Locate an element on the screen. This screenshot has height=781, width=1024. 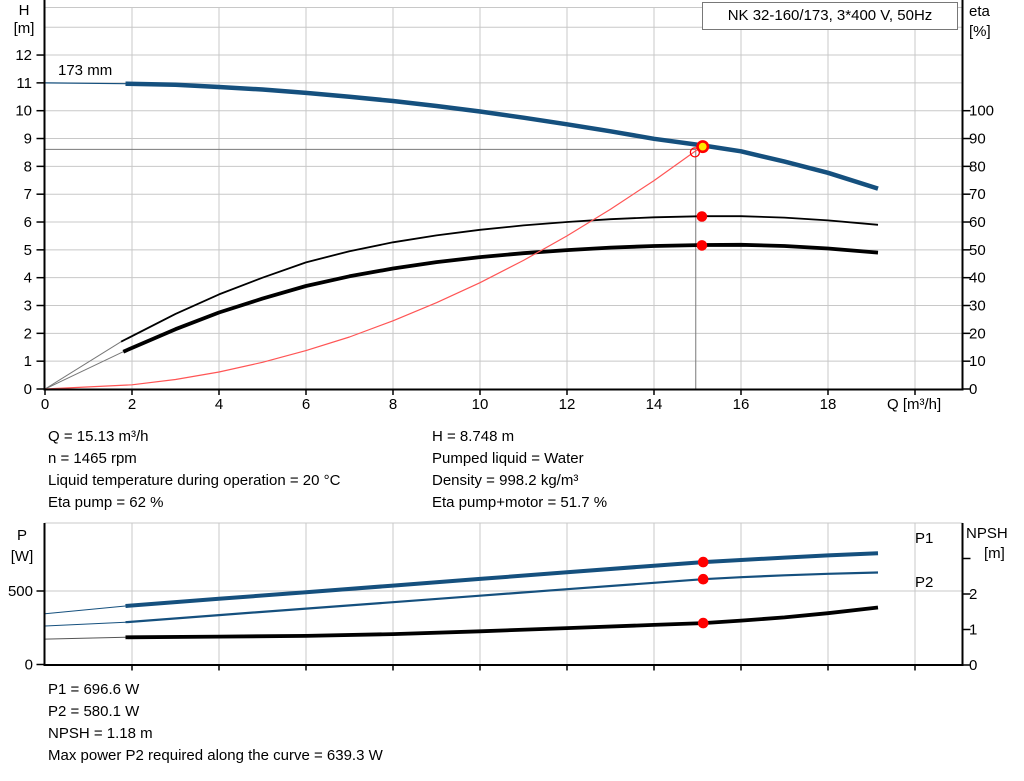
y-right-axis-title: NPSH is located at coordinates (987, 533).